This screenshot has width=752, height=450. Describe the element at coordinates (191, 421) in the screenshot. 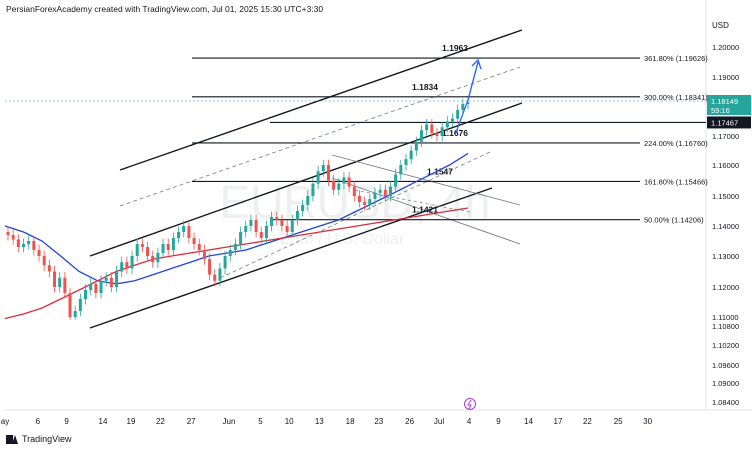

I see `x-tick-label: 27` at that location.